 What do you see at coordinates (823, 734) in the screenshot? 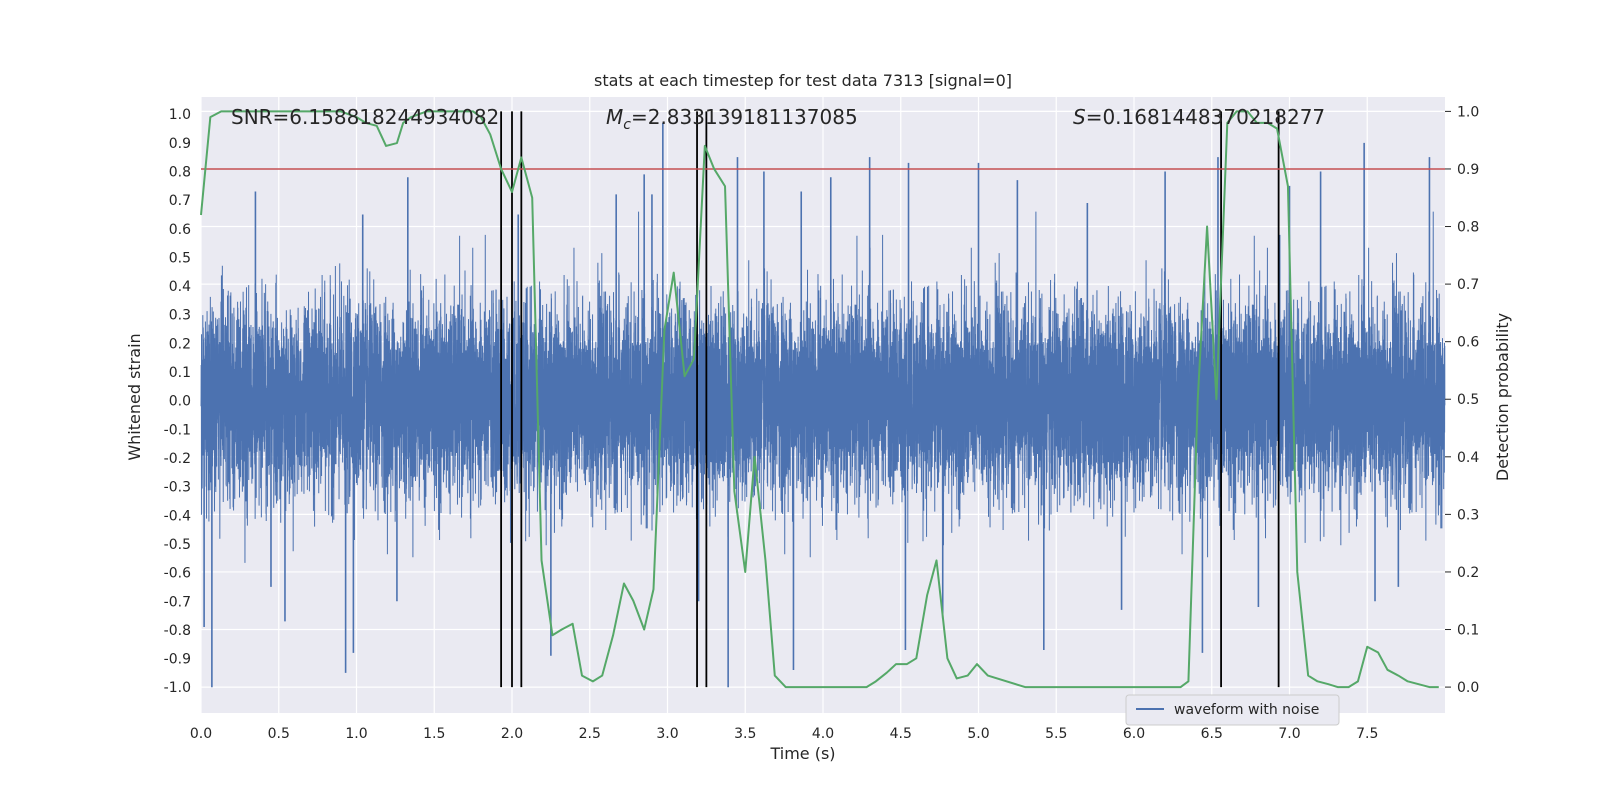
I see `x-tick-label: 4.0` at bounding box center [823, 734].